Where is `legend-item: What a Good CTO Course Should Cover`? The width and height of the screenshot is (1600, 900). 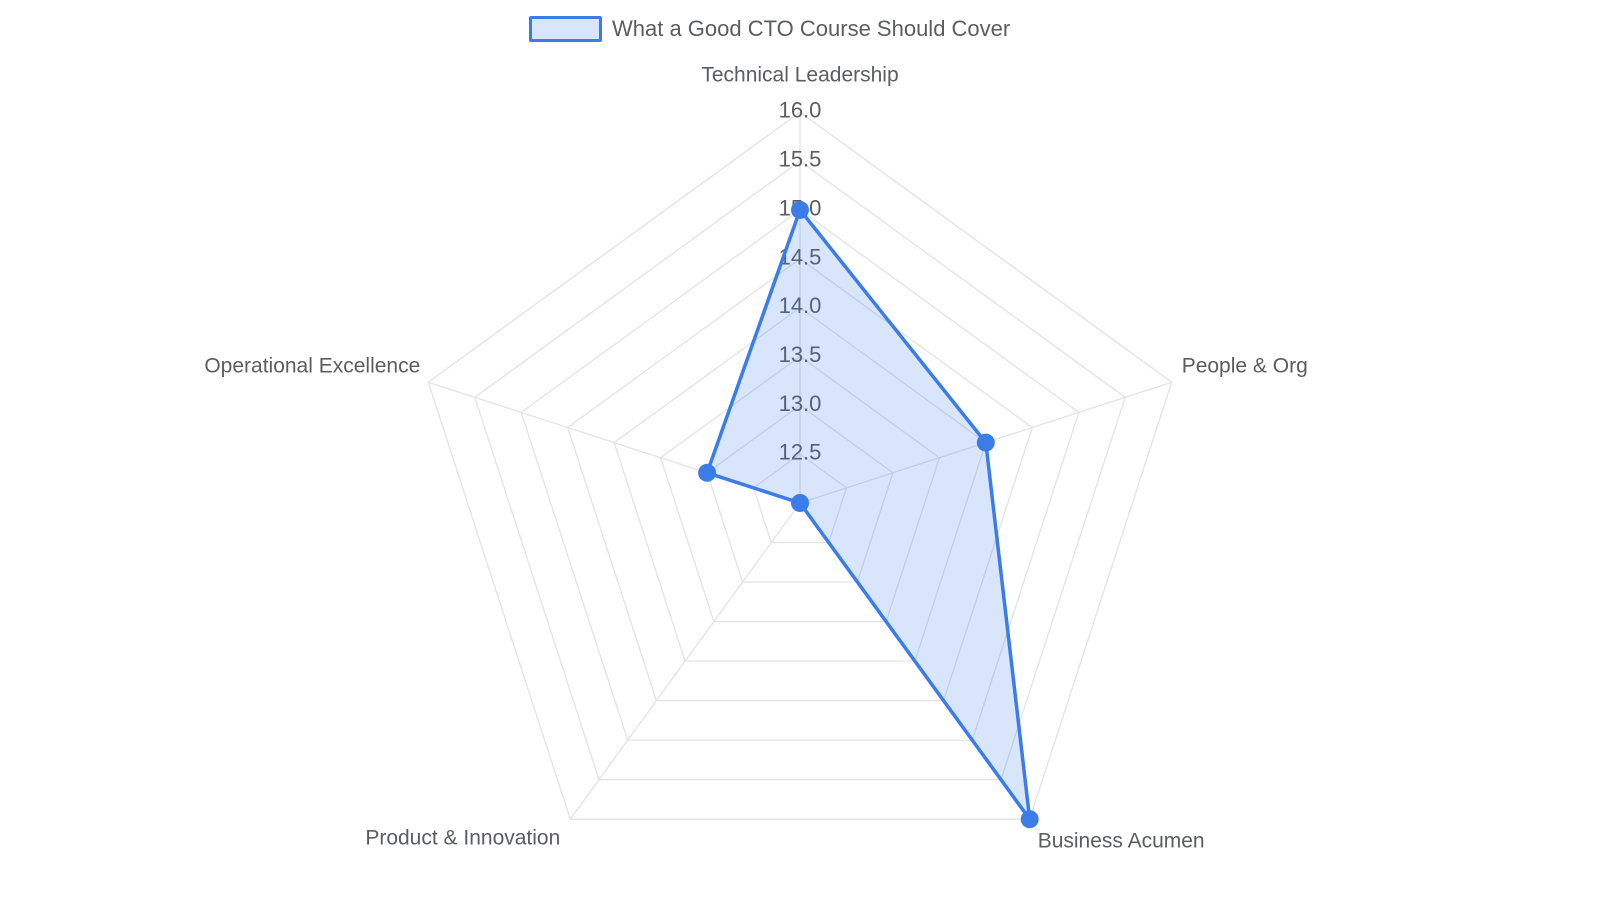 legend-item: What a Good CTO Course Should Cover is located at coordinates (769, 28).